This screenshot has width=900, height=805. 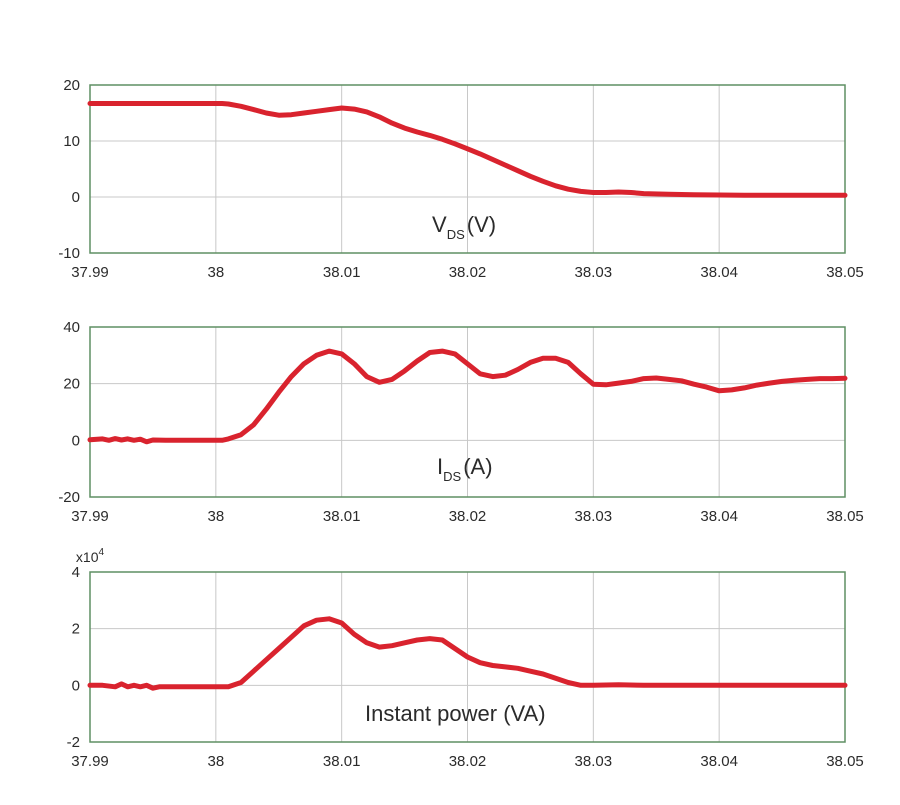 I want to click on y-tick-label: 40, so click(x=71, y=327).